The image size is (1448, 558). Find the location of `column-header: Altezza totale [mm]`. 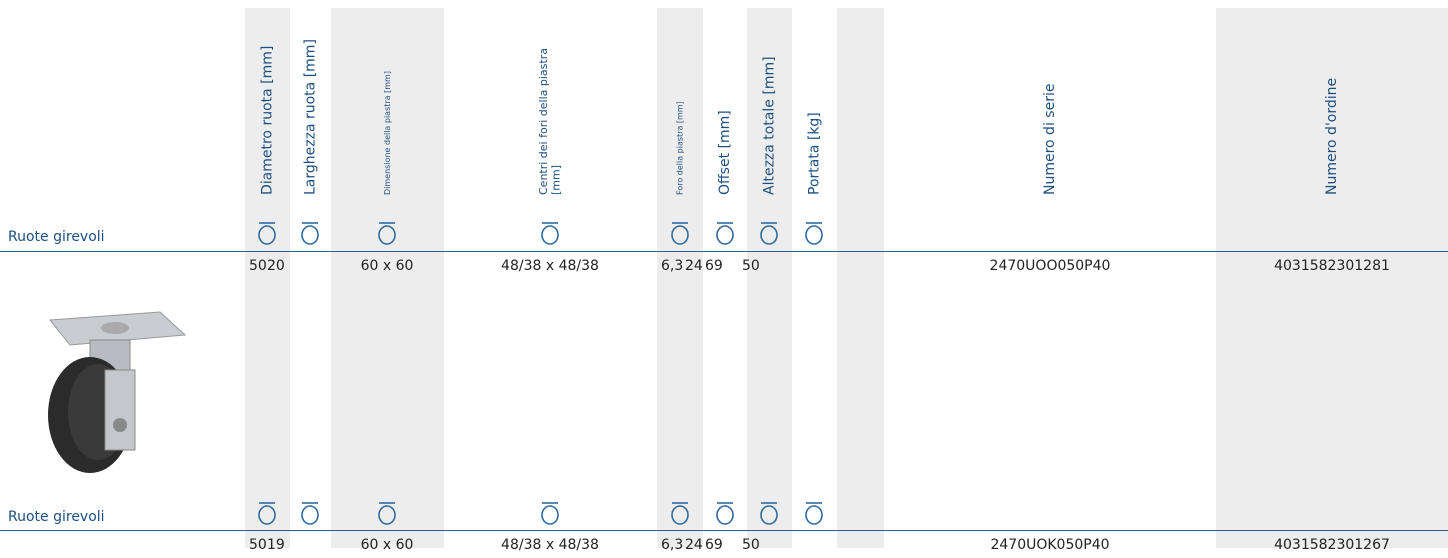

column-header: Altezza totale [mm] is located at coordinates (769, 102).